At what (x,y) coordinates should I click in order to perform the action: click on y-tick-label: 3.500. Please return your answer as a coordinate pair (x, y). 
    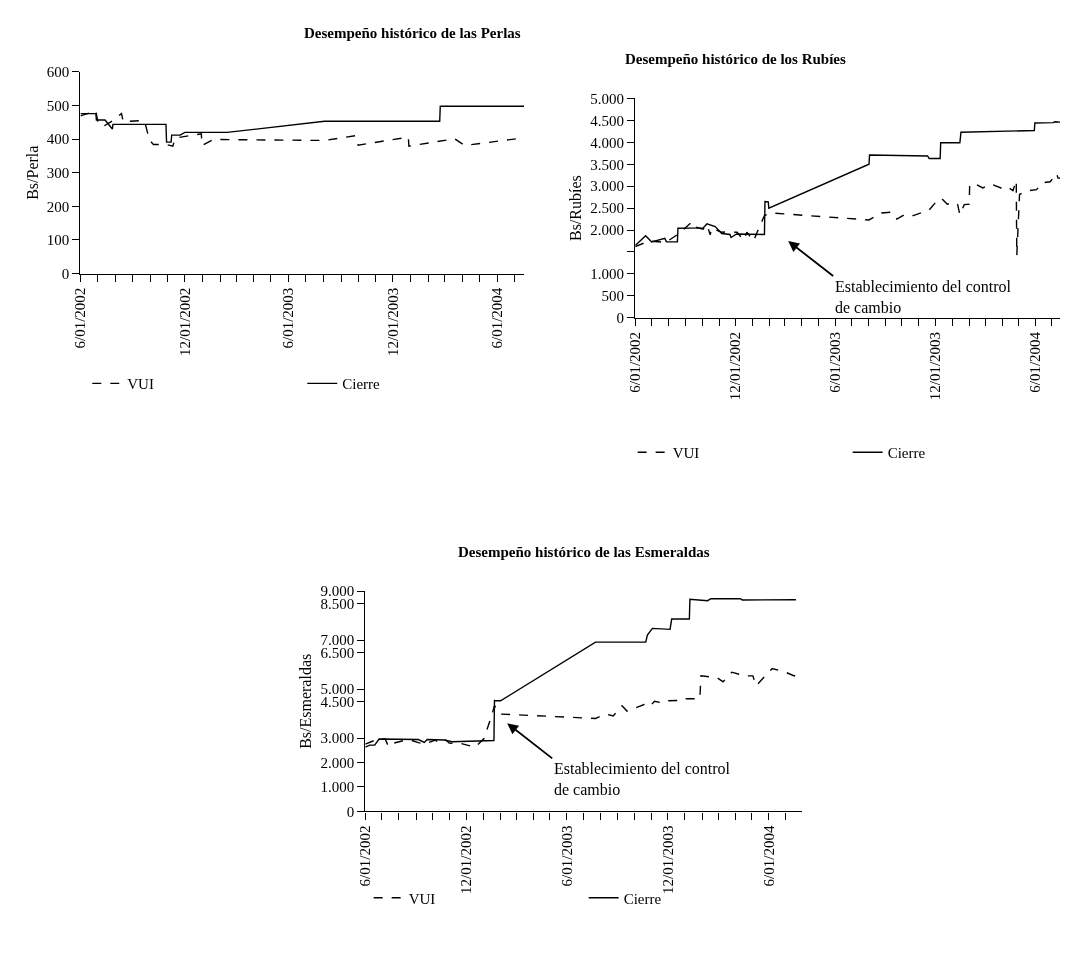
    Looking at the image, I should click on (607, 164).